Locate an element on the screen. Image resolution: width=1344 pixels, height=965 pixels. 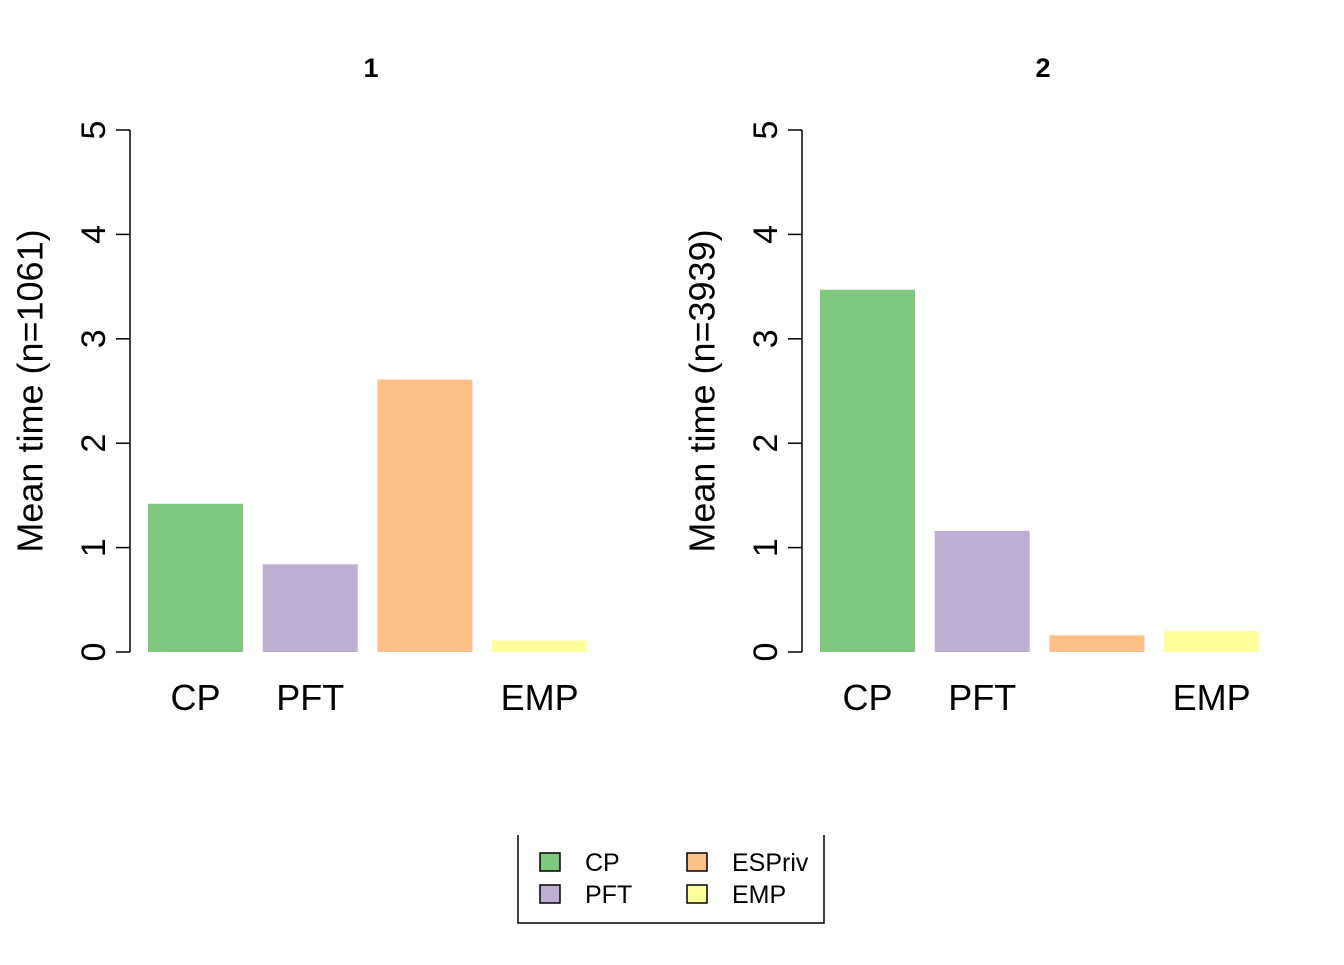
legend-label: ESPriv is located at coordinates (770, 863).